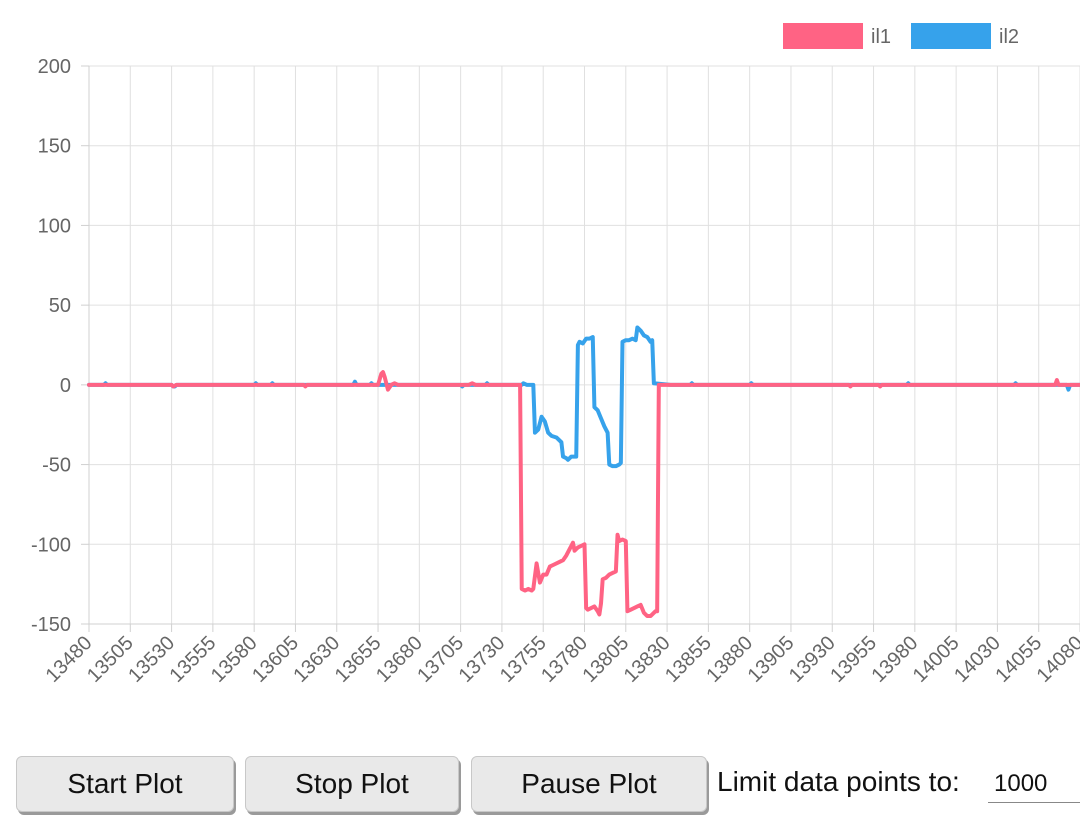 This screenshot has width=1080, height=822. I want to click on legend-label-il2: il2, so click(1009, 37).